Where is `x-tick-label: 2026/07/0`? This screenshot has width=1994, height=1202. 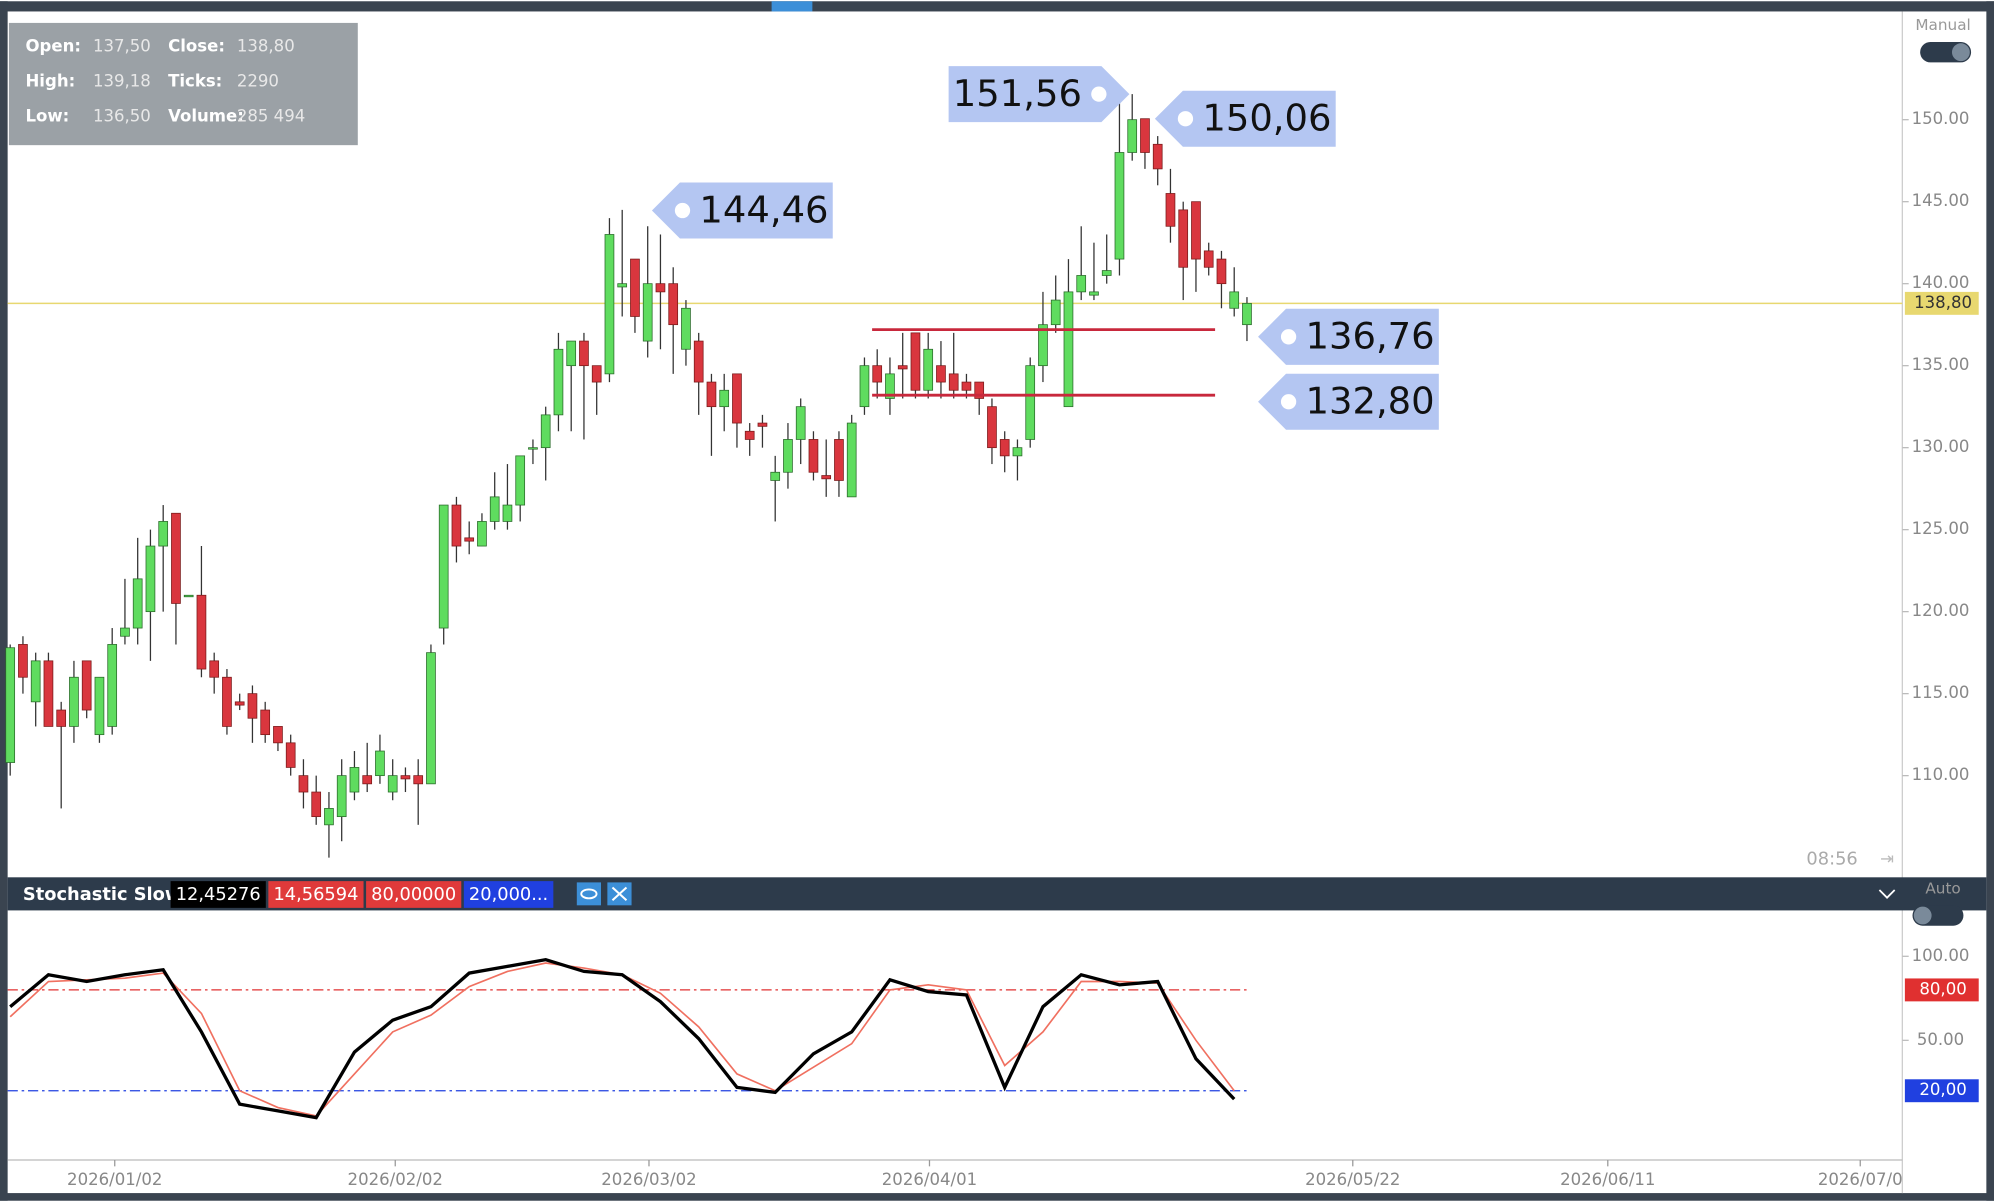 x-tick-label: 2026/07/0 is located at coordinates (1860, 1179).